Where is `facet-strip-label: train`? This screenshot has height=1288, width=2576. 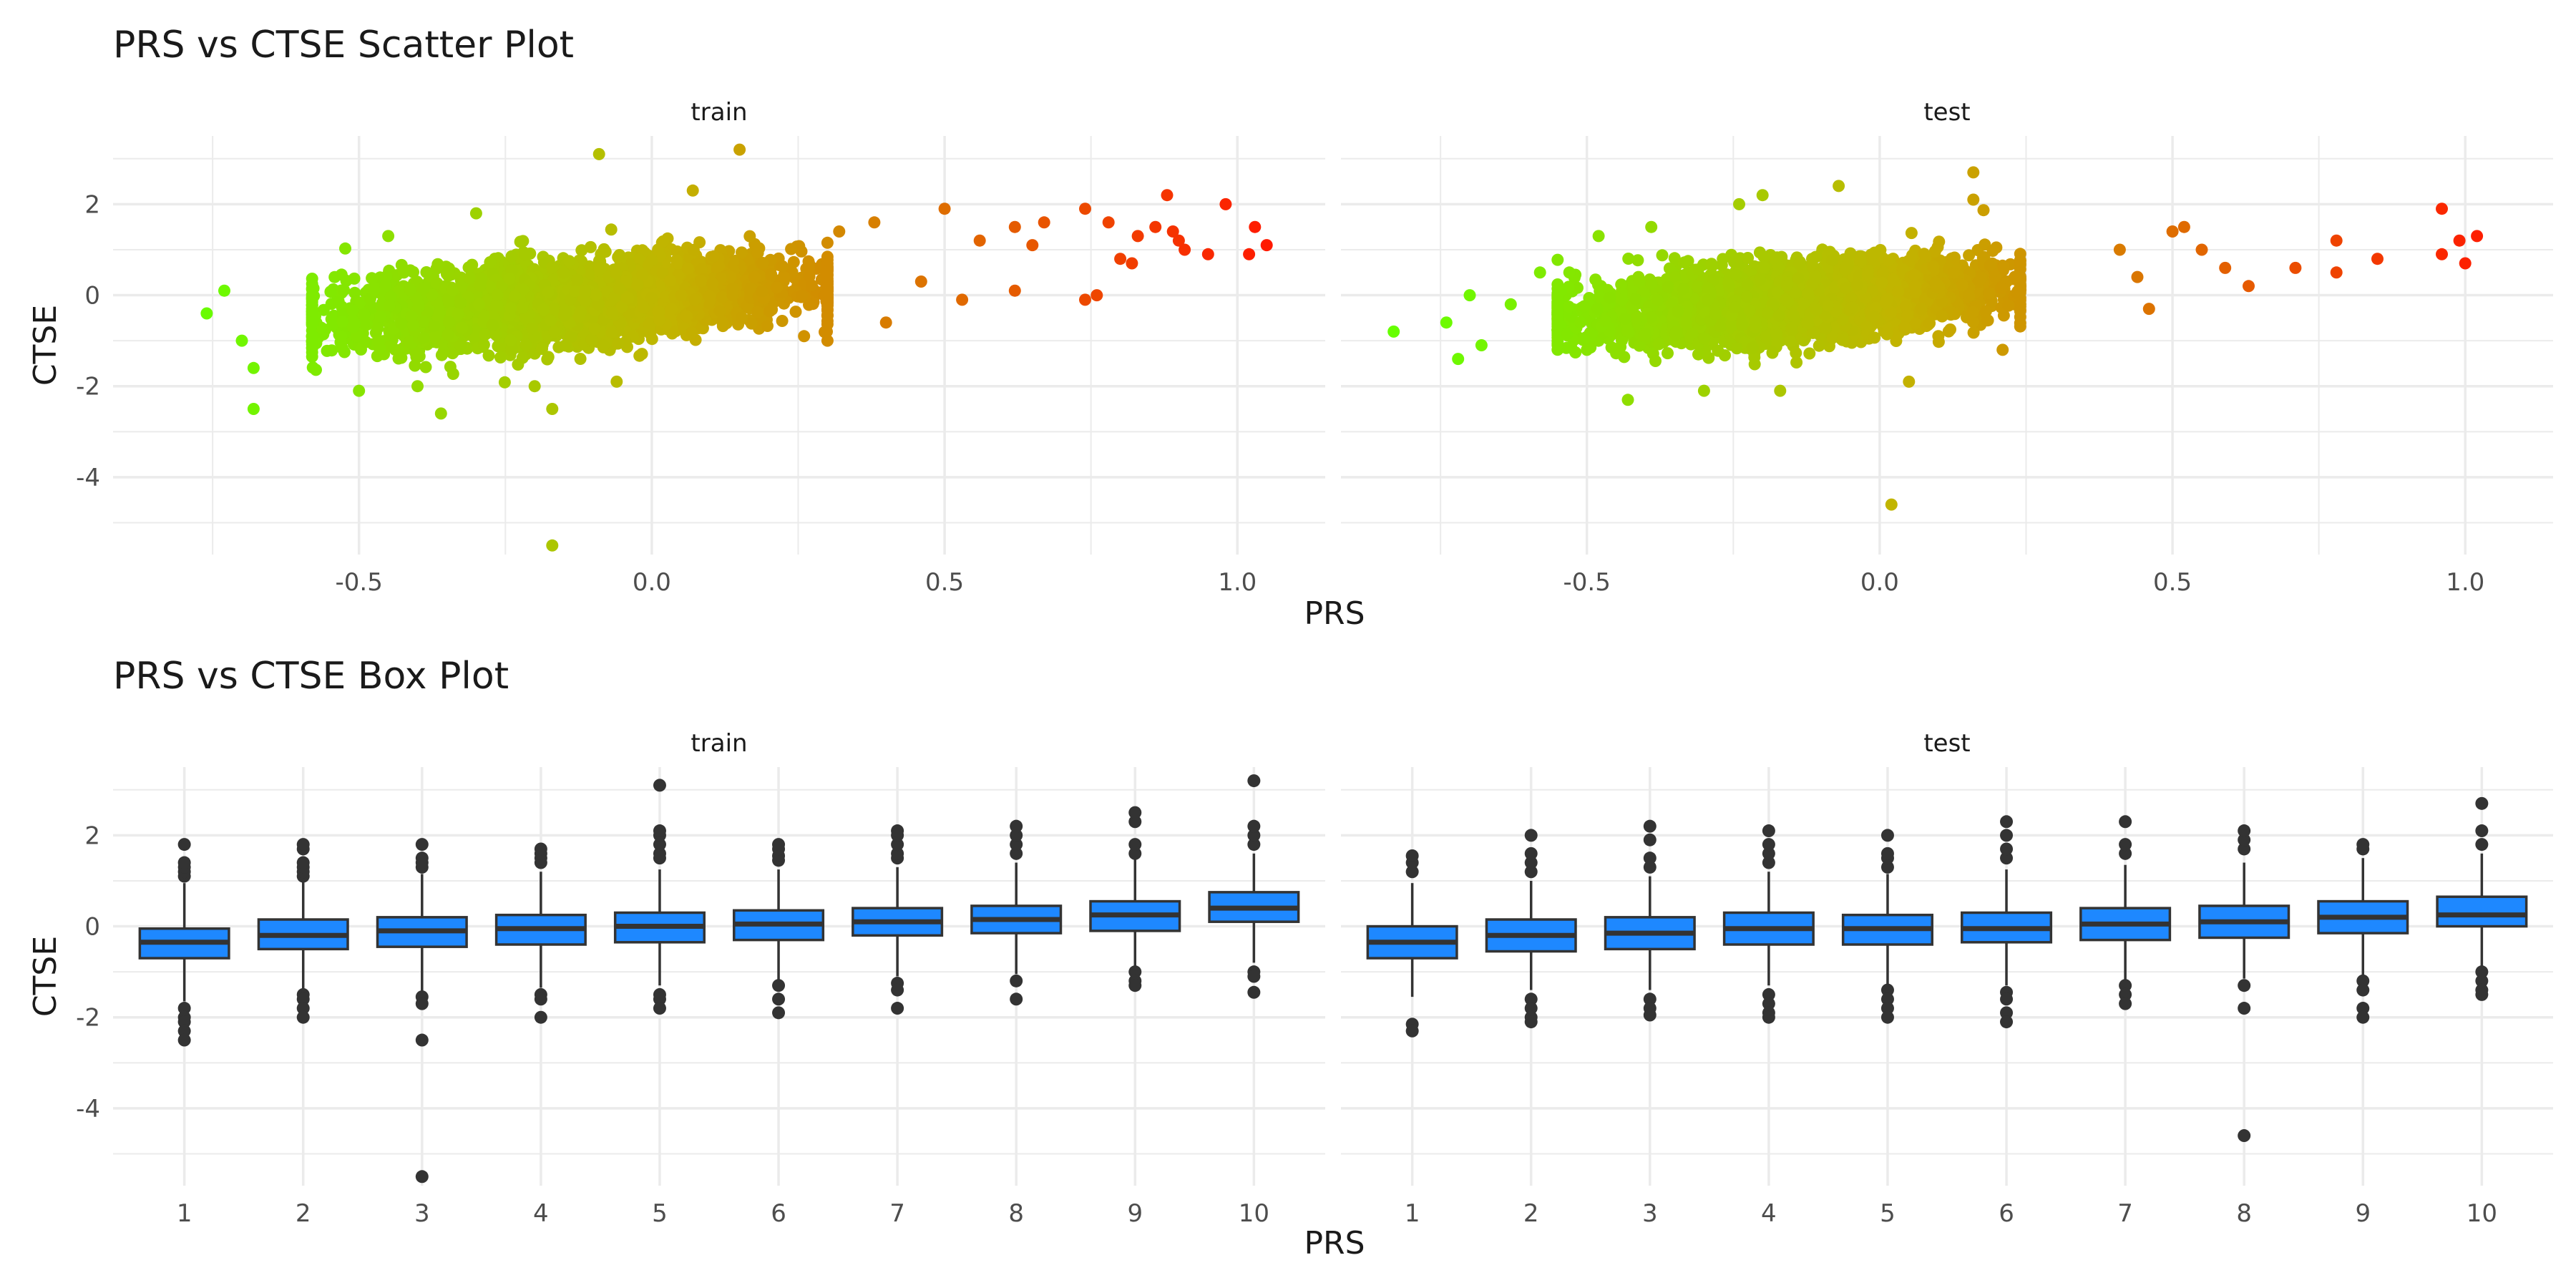
facet-strip-label: train is located at coordinates (719, 112).